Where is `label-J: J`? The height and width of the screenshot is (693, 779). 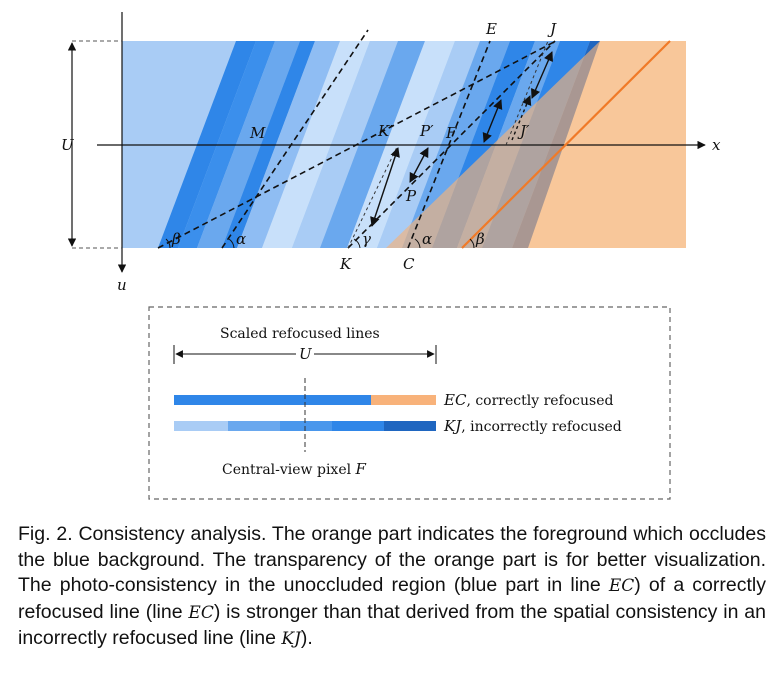 label-J: J is located at coordinates (552, 29).